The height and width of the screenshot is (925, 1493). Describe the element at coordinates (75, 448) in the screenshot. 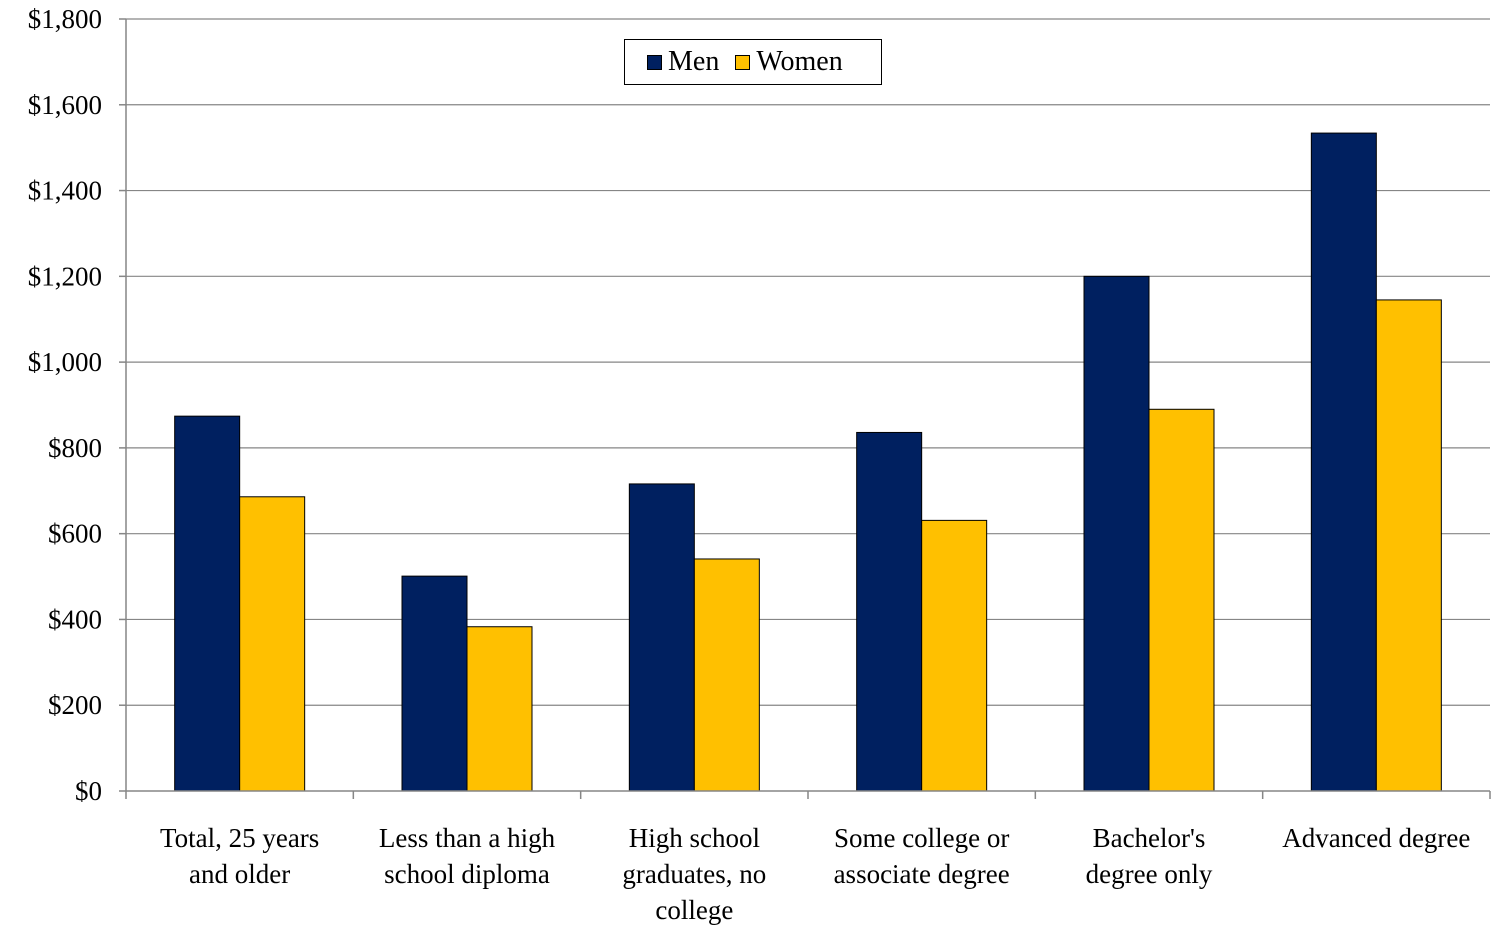

I see `y-tick-label: $800` at that location.